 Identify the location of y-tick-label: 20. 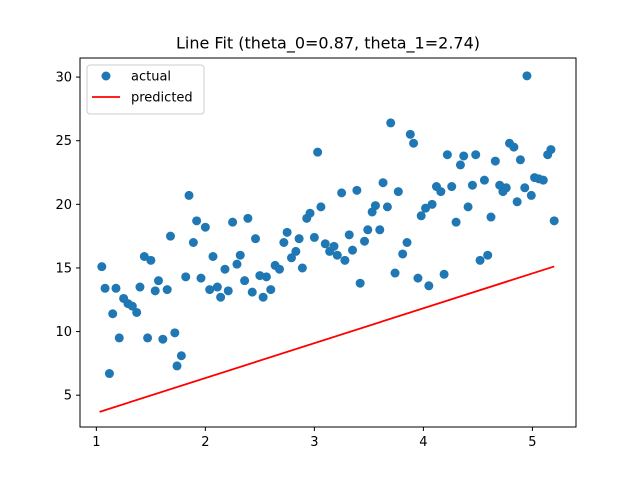
(63, 205).